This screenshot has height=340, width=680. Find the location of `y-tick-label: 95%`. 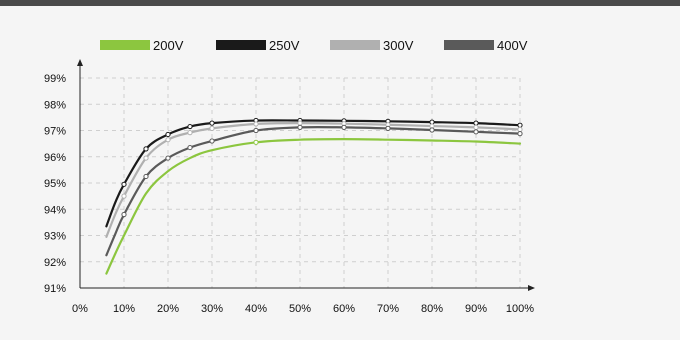

y-tick-label: 95% is located at coordinates (55, 184).